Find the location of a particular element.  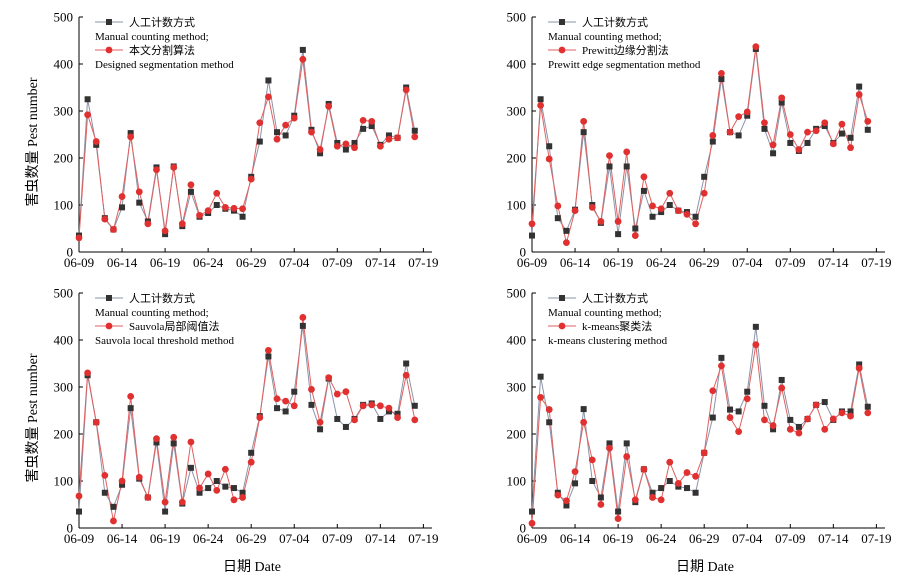

x-tick-label: 07-09 is located at coordinates (790, 262).